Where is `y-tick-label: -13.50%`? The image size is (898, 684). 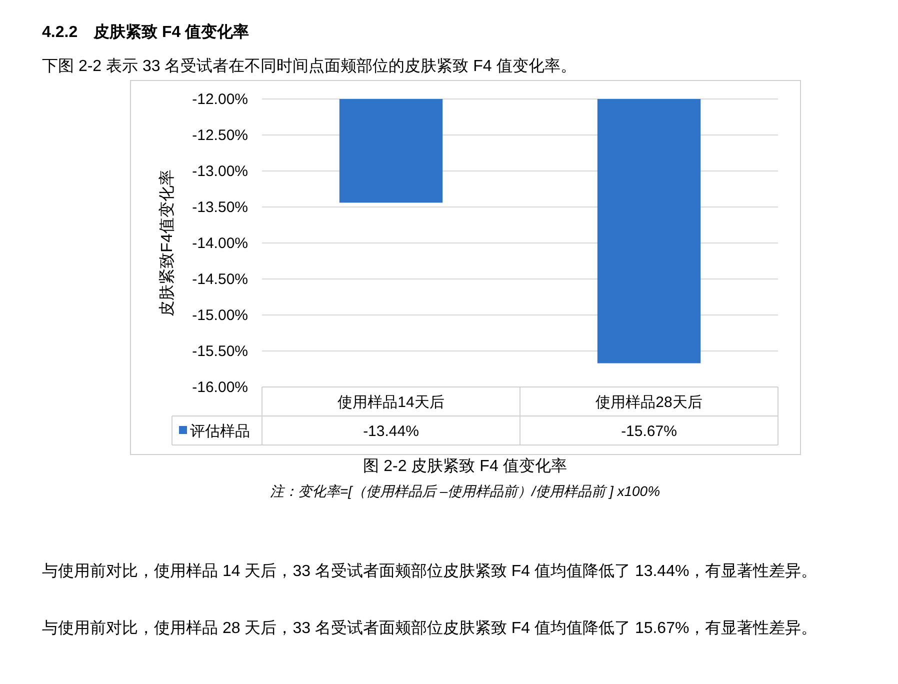
y-tick-label: -13.50% is located at coordinates (220, 207).